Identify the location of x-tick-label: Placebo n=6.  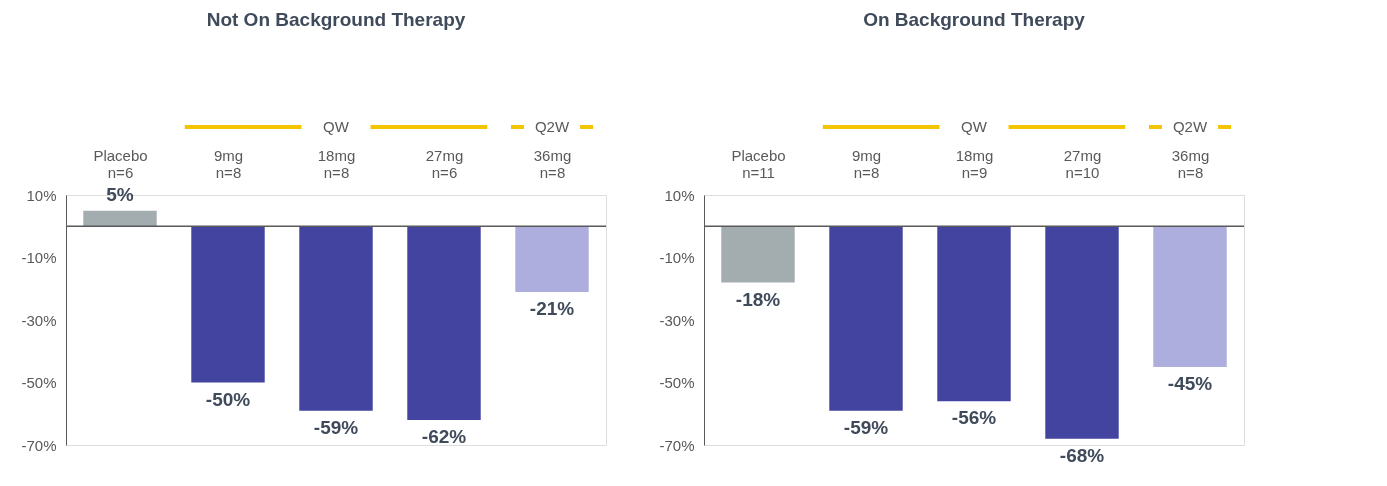
(120, 163).